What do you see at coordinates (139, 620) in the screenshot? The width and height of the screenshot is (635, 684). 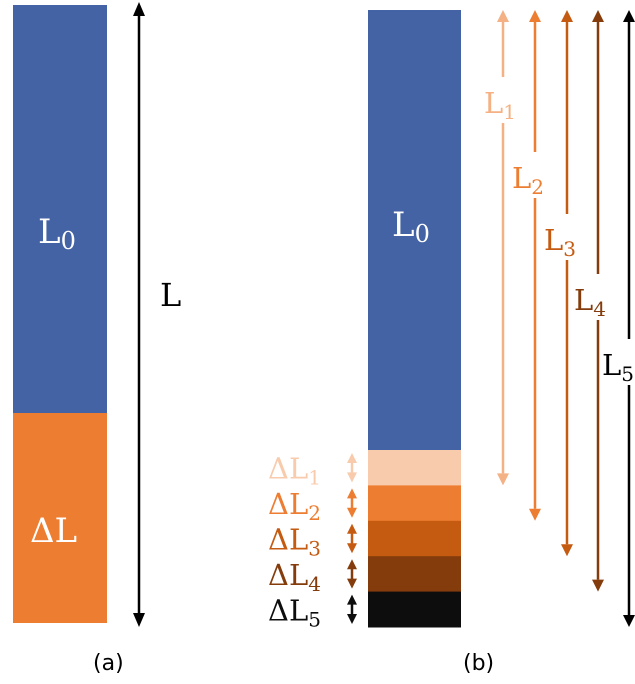 I see `panel-a-arrow-head-bottom` at bounding box center [139, 620].